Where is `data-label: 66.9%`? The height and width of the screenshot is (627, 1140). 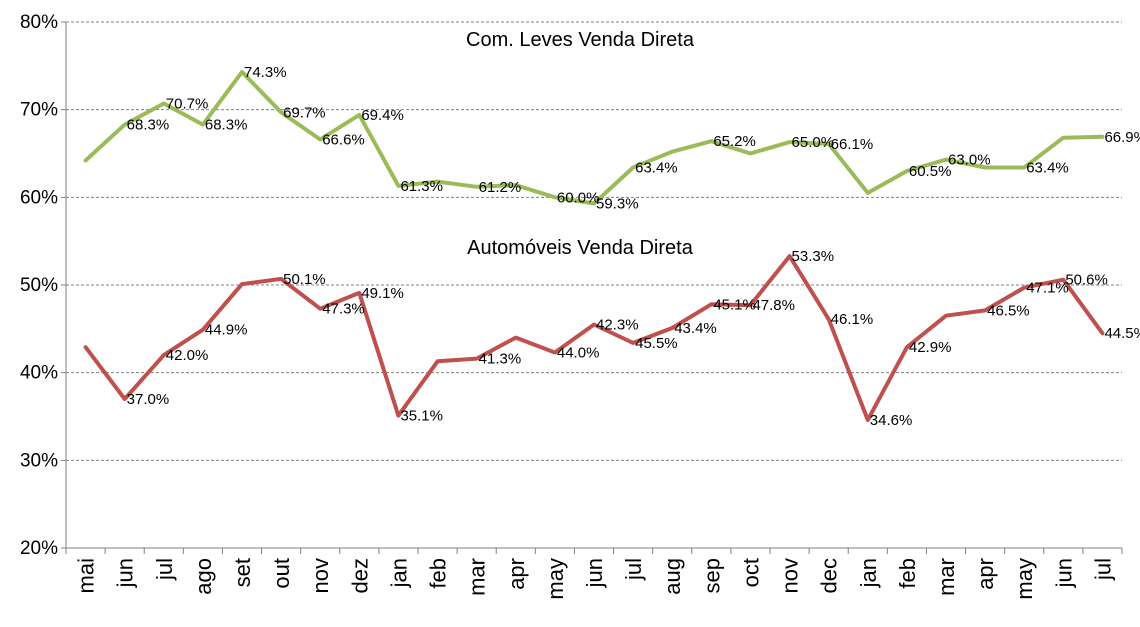 data-label: 66.9% is located at coordinates (1122, 137).